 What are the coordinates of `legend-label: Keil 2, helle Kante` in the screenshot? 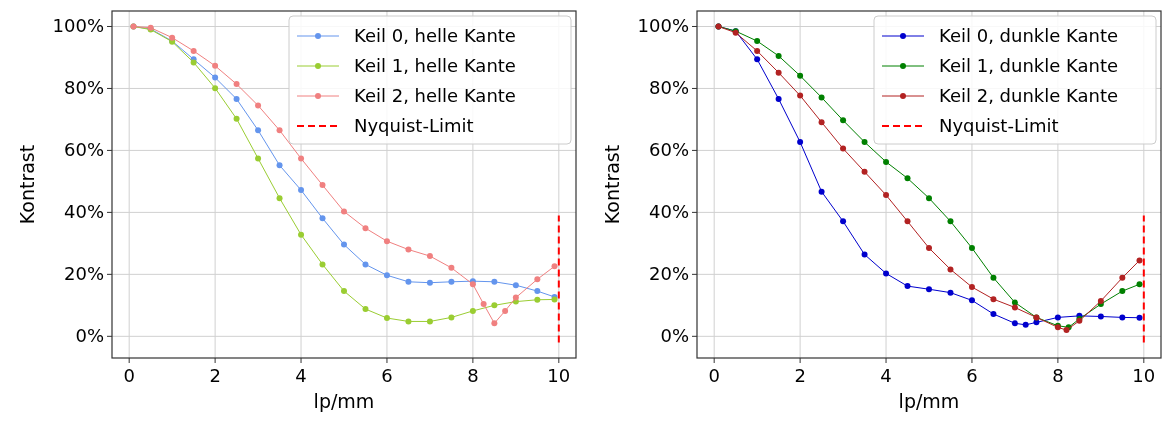 It's located at (435, 95).